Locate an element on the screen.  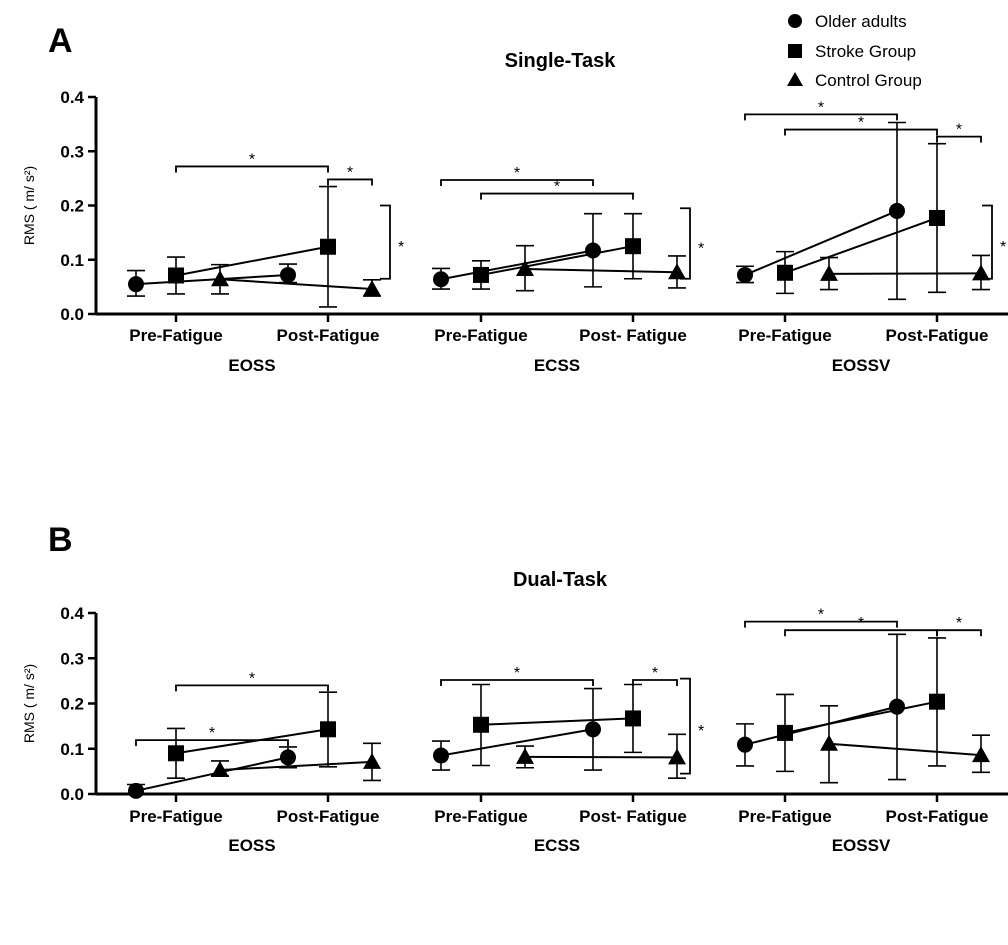
y-tick-label: 0.0 is located at coordinates (72, 794).